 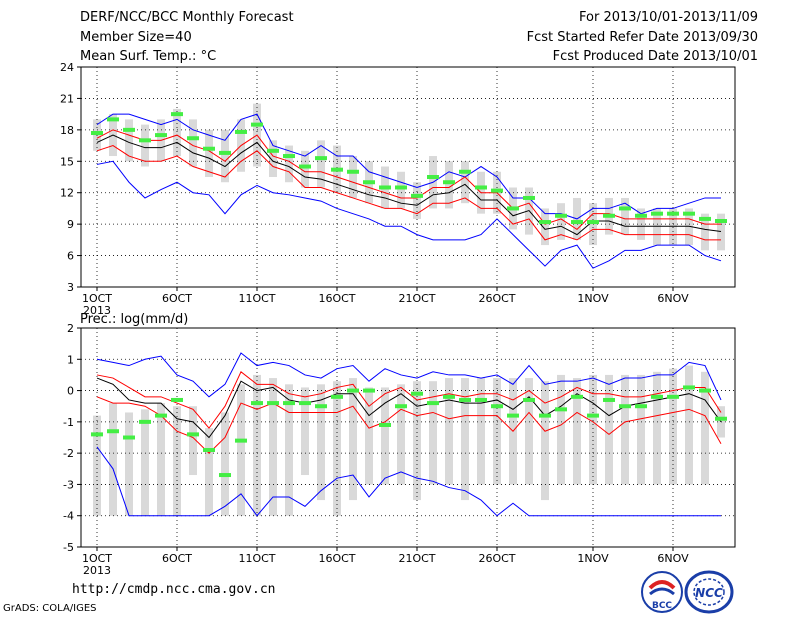 I want to click on series-mean-line, so click(x=409, y=185).